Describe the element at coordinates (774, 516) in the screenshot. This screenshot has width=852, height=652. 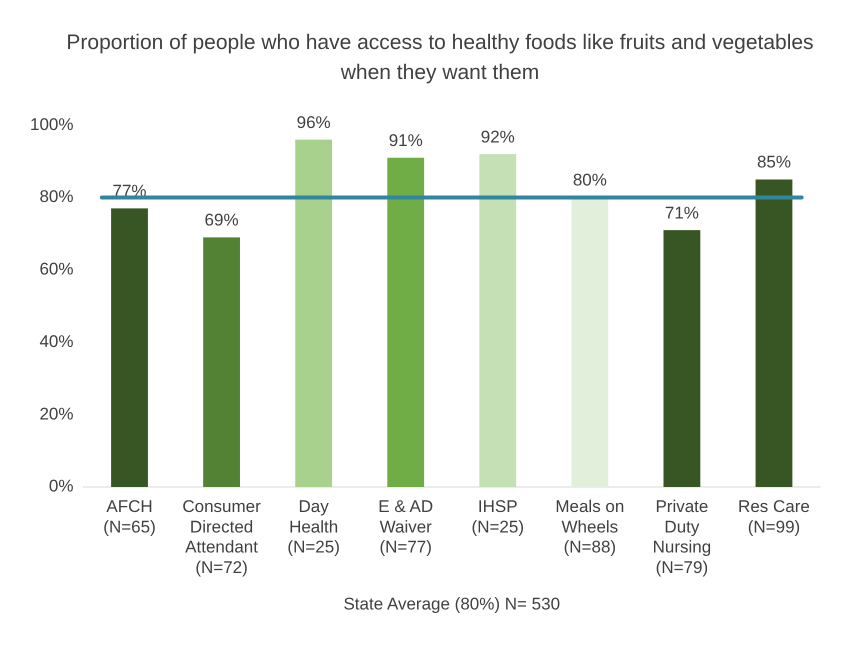
I see `x-tick-label: Res Care (N=99)` at that location.